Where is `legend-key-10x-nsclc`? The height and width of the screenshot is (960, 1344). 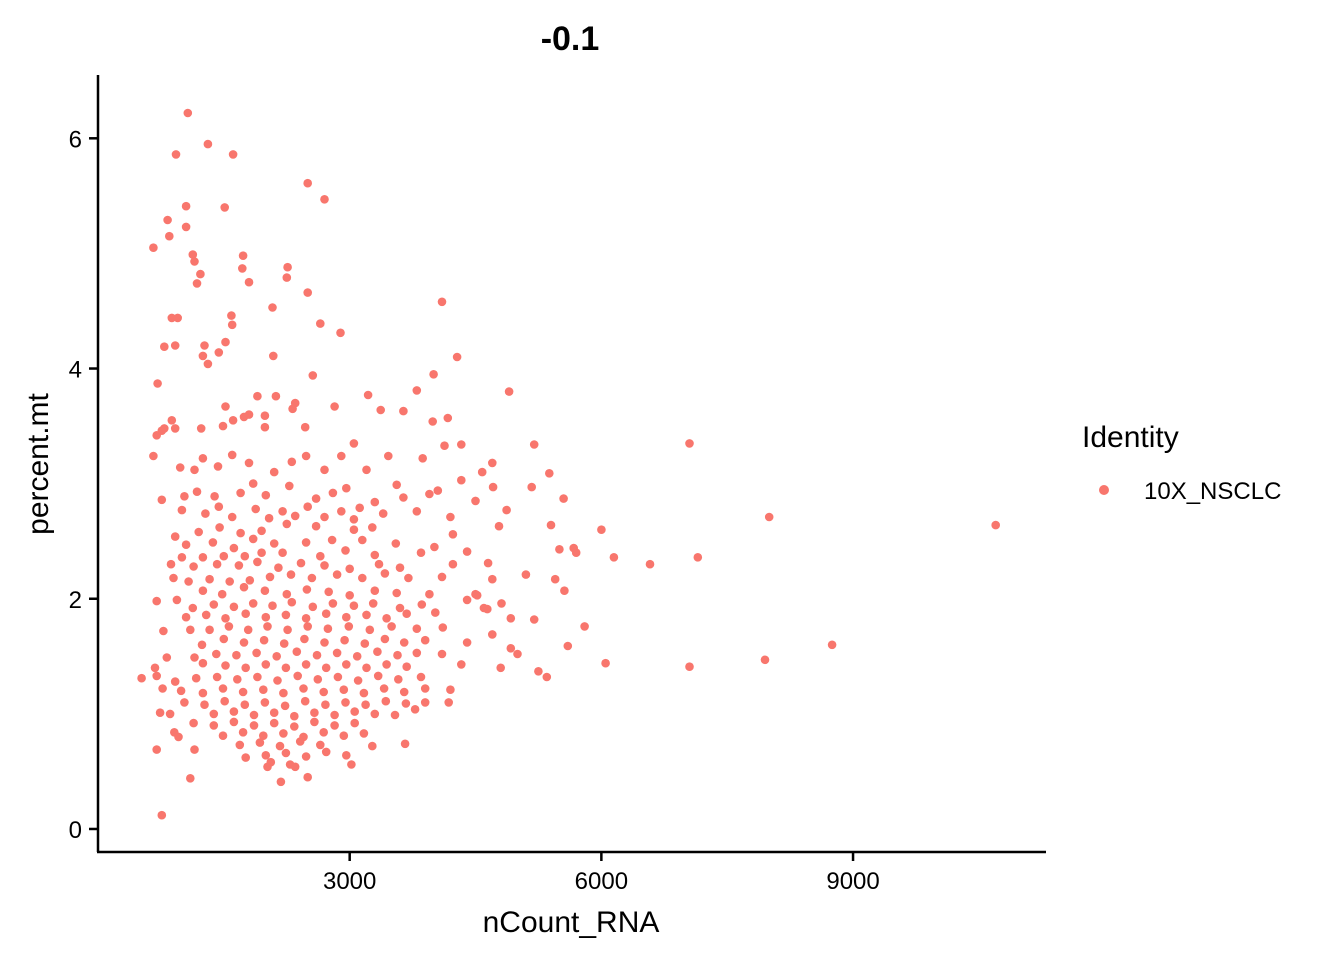 legend-key-10x-nsclc is located at coordinates (1104, 490).